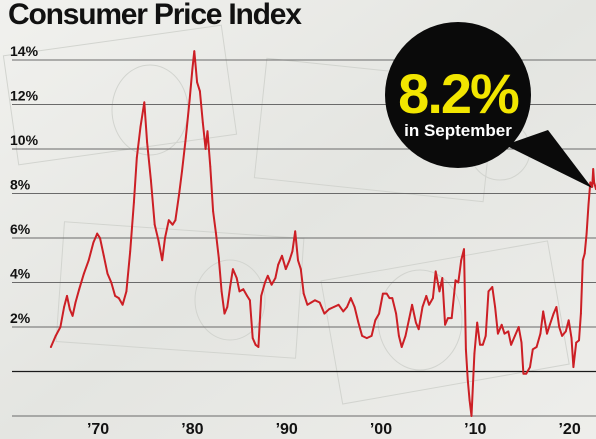 The height and width of the screenshot is (439, 596). I want to click on y-tick-label: 8%, so click(20, 185).